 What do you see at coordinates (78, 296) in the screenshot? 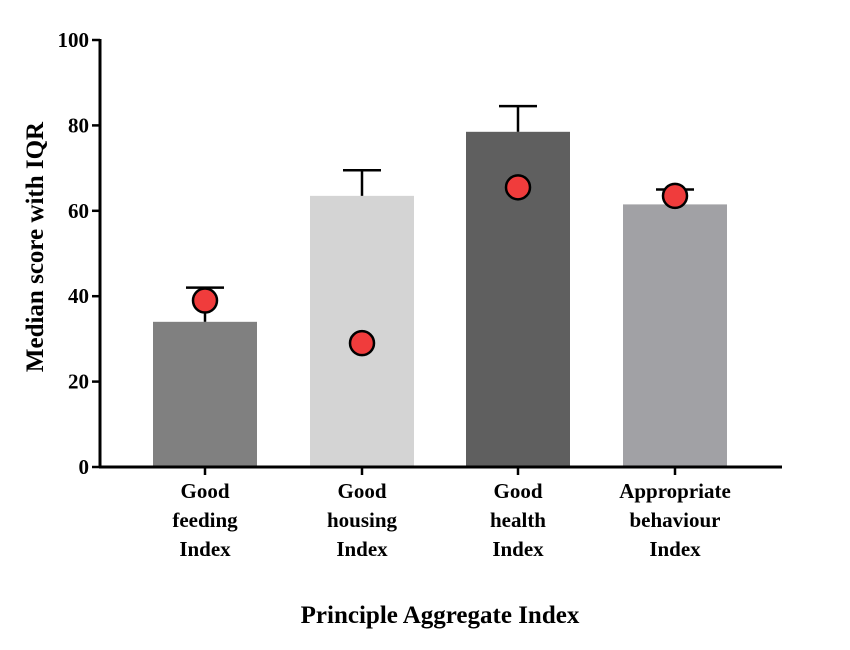
I see `y-tick-label-40: 40` at bounding box center [78, 296].